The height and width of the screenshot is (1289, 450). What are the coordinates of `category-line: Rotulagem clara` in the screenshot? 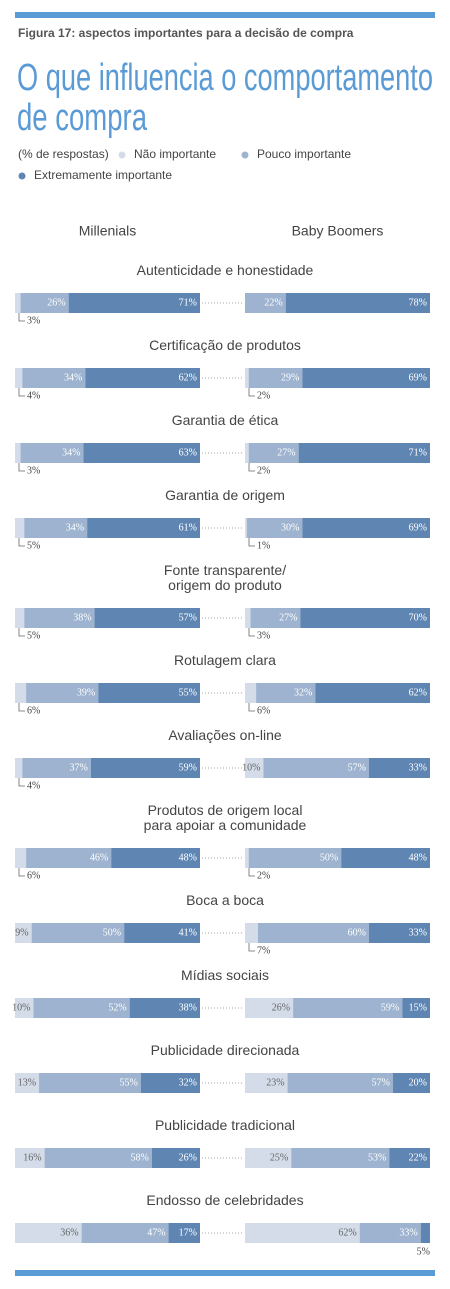 It's located at (225, 660).